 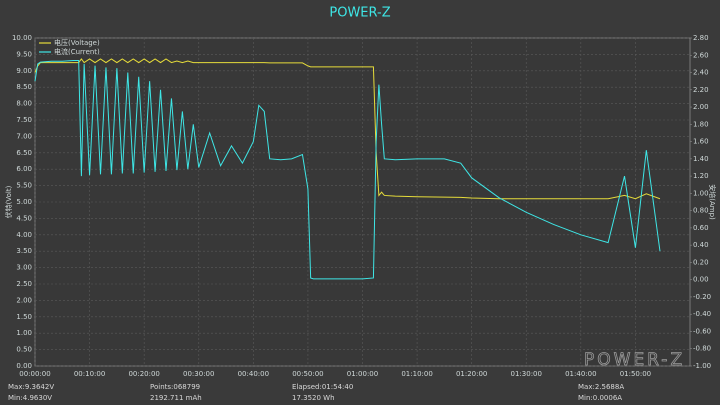 What do you see at coordinates (322, 387) in the screenshot?
I see `stat: Elapsed:01:54:40` at bounding box center [322, 387].